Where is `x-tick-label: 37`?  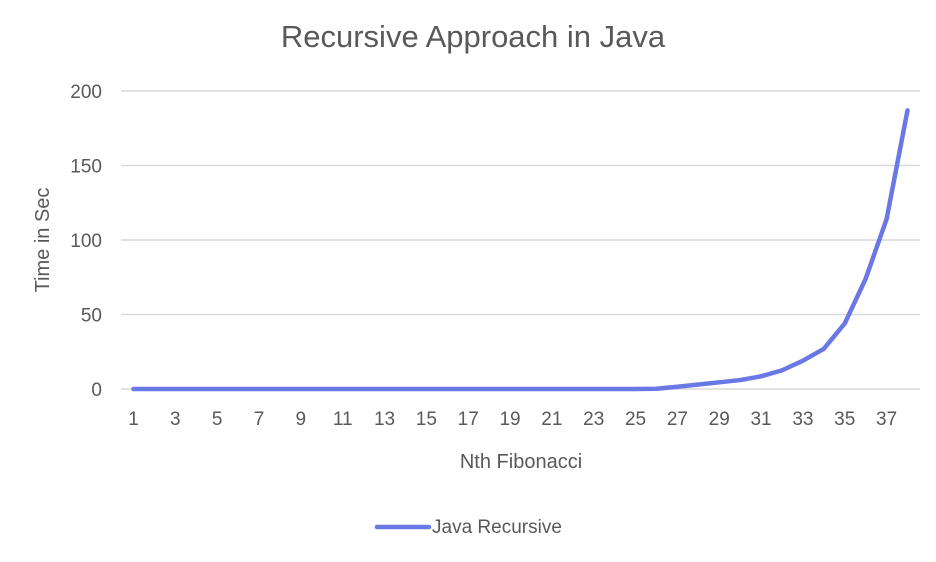
x-tick-label: 37 is located at coordinates (886, 419).